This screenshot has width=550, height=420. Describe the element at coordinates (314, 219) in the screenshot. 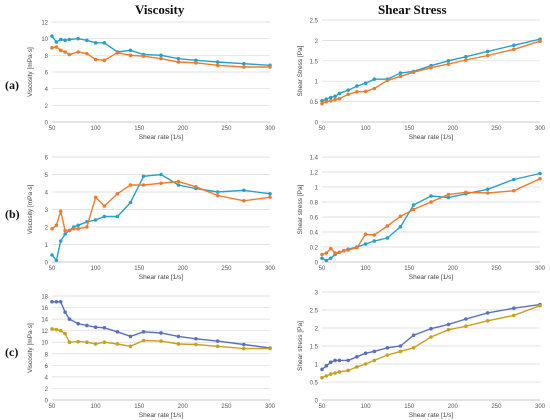

I see `y-tick-label: 0.6` at that location.